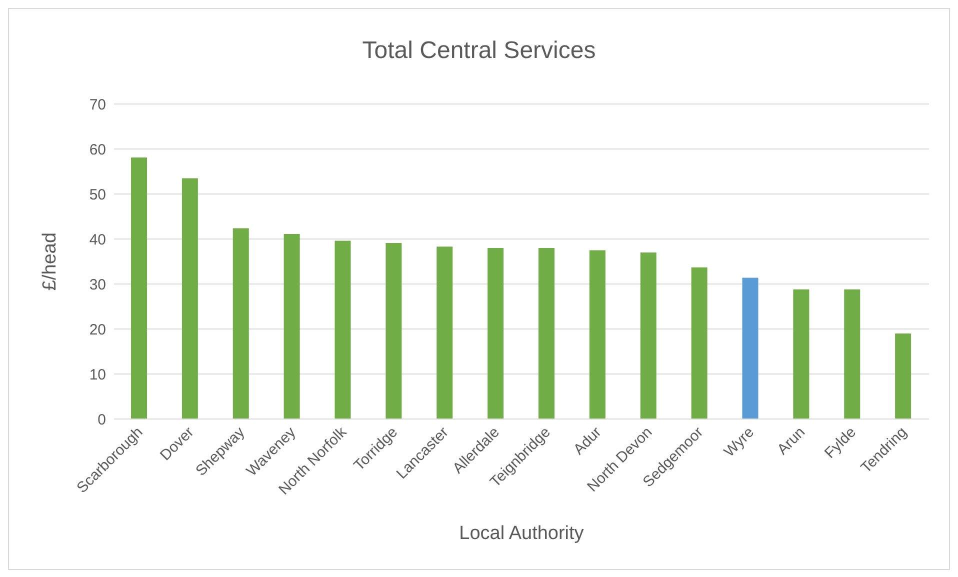  Describe the element at coordinates (97, 285) in the screenshot. I see `y-tick-label: 30` at that location.